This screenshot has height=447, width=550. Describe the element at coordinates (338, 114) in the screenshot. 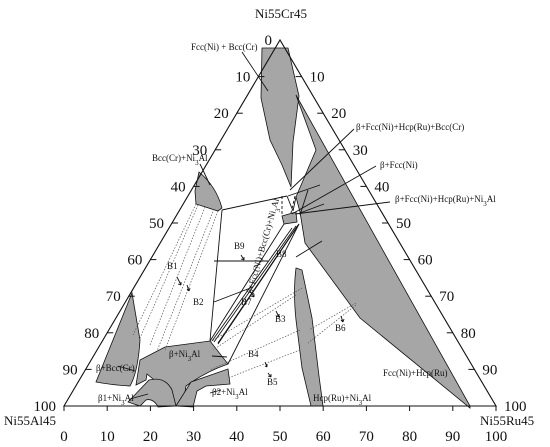

I see `right-axis-tick-label: 20` at that location.